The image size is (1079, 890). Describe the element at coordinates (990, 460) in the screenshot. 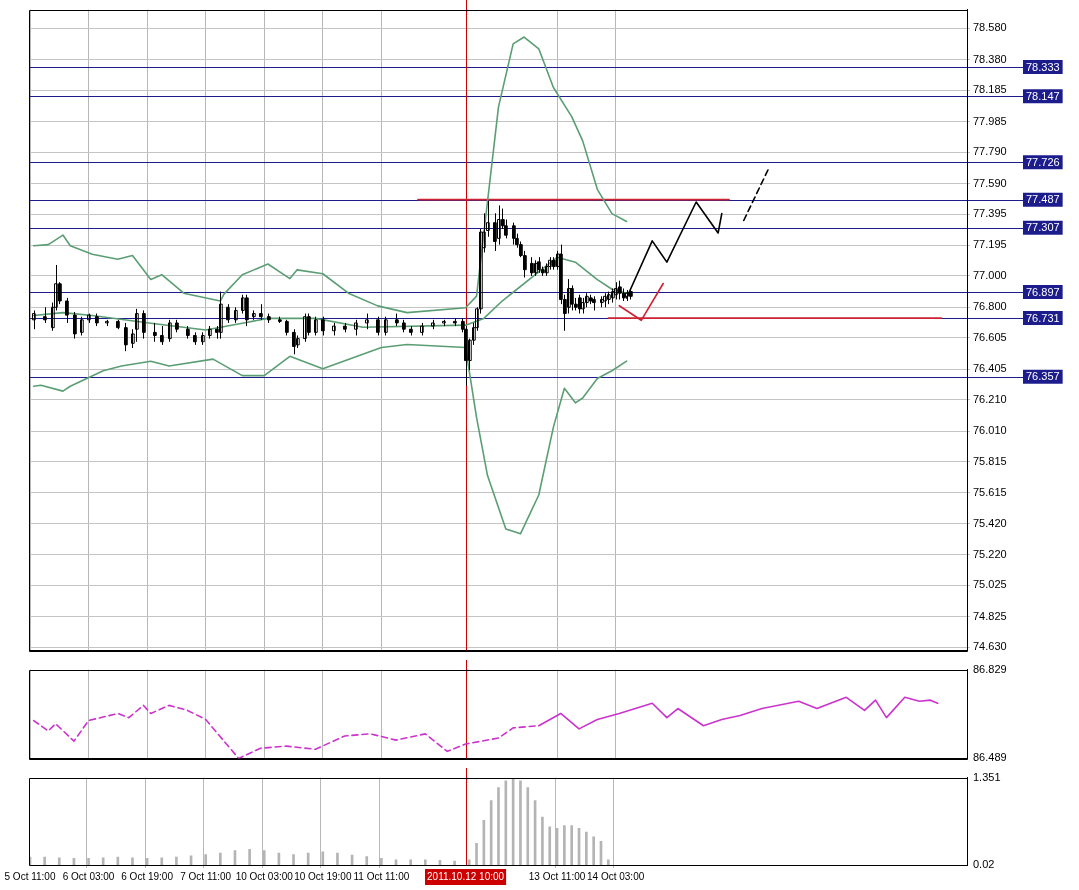

I see `y-tick-label: 75.815` at that location.